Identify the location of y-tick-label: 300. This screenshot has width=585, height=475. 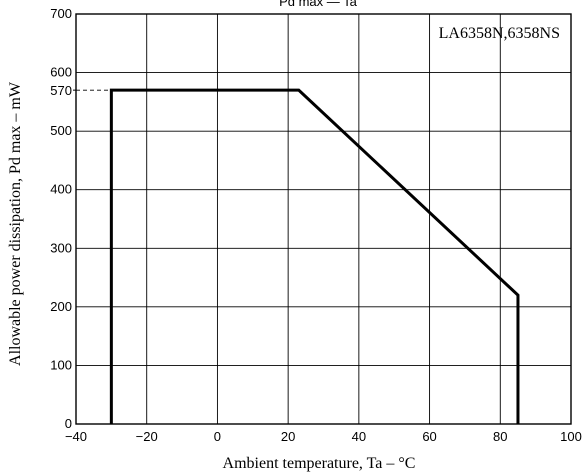
(61, 247).